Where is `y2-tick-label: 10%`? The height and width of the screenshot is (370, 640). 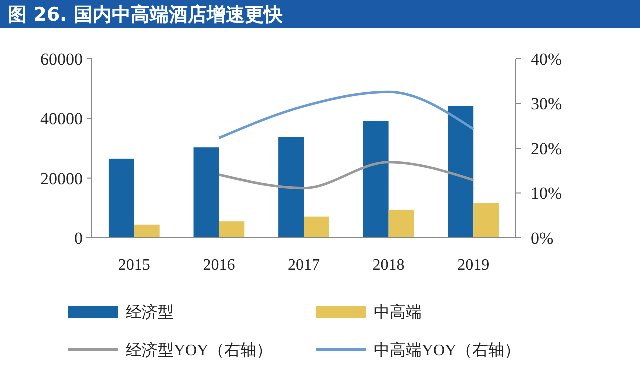 y2-tick-label: 10% is located at coordinates (546, 194).